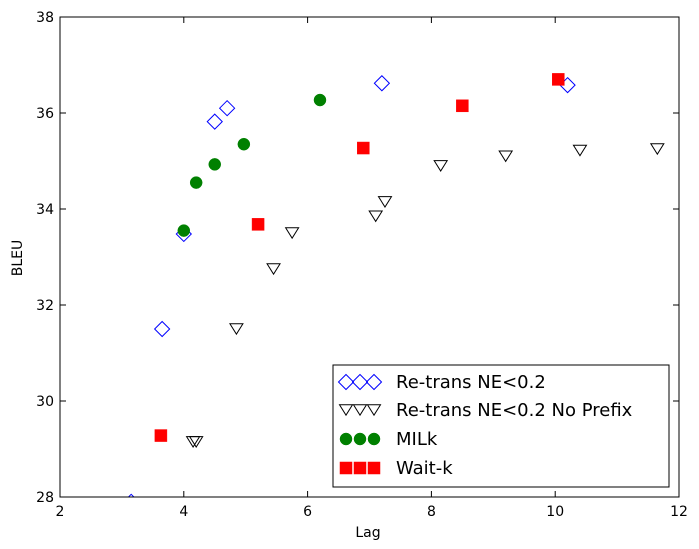  Describe the element at coordinates (555, 512) in the screenshot. I see `x-tick-label-4: 10` at that location.